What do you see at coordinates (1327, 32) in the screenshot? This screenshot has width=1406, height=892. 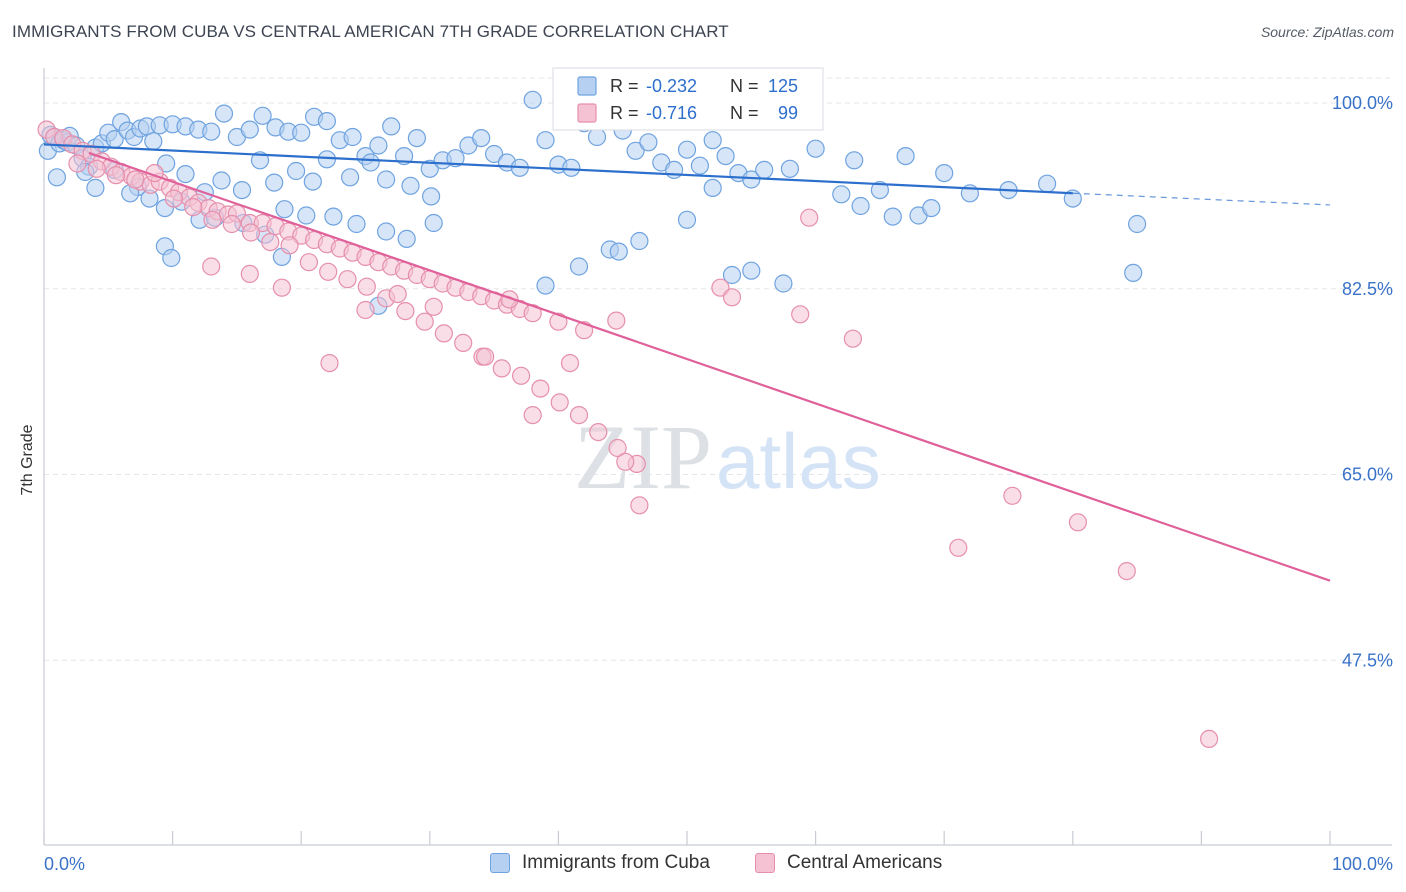 I see `chart-source: Source: ZipAtlas.com` at bounding box center [1327, 32].